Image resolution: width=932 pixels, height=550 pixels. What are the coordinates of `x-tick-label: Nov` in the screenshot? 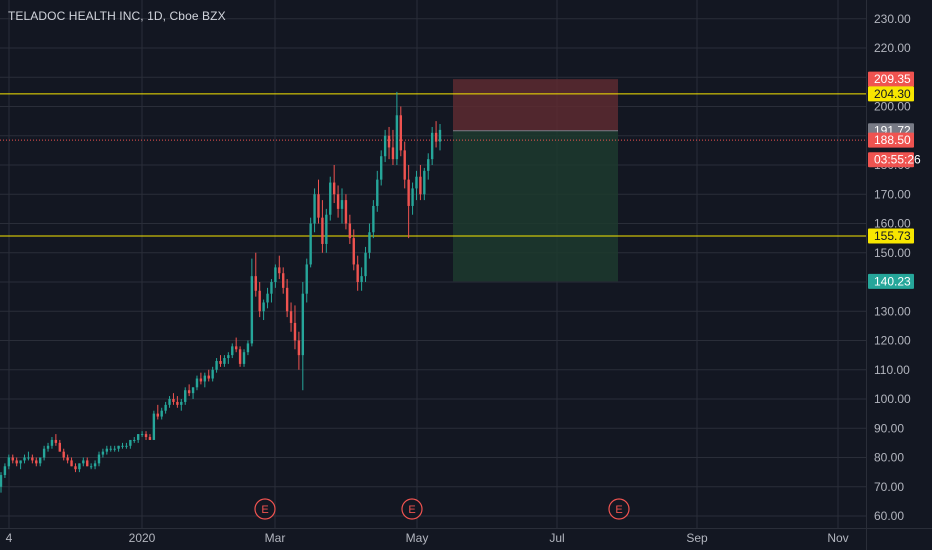 It's located at (837, 538).